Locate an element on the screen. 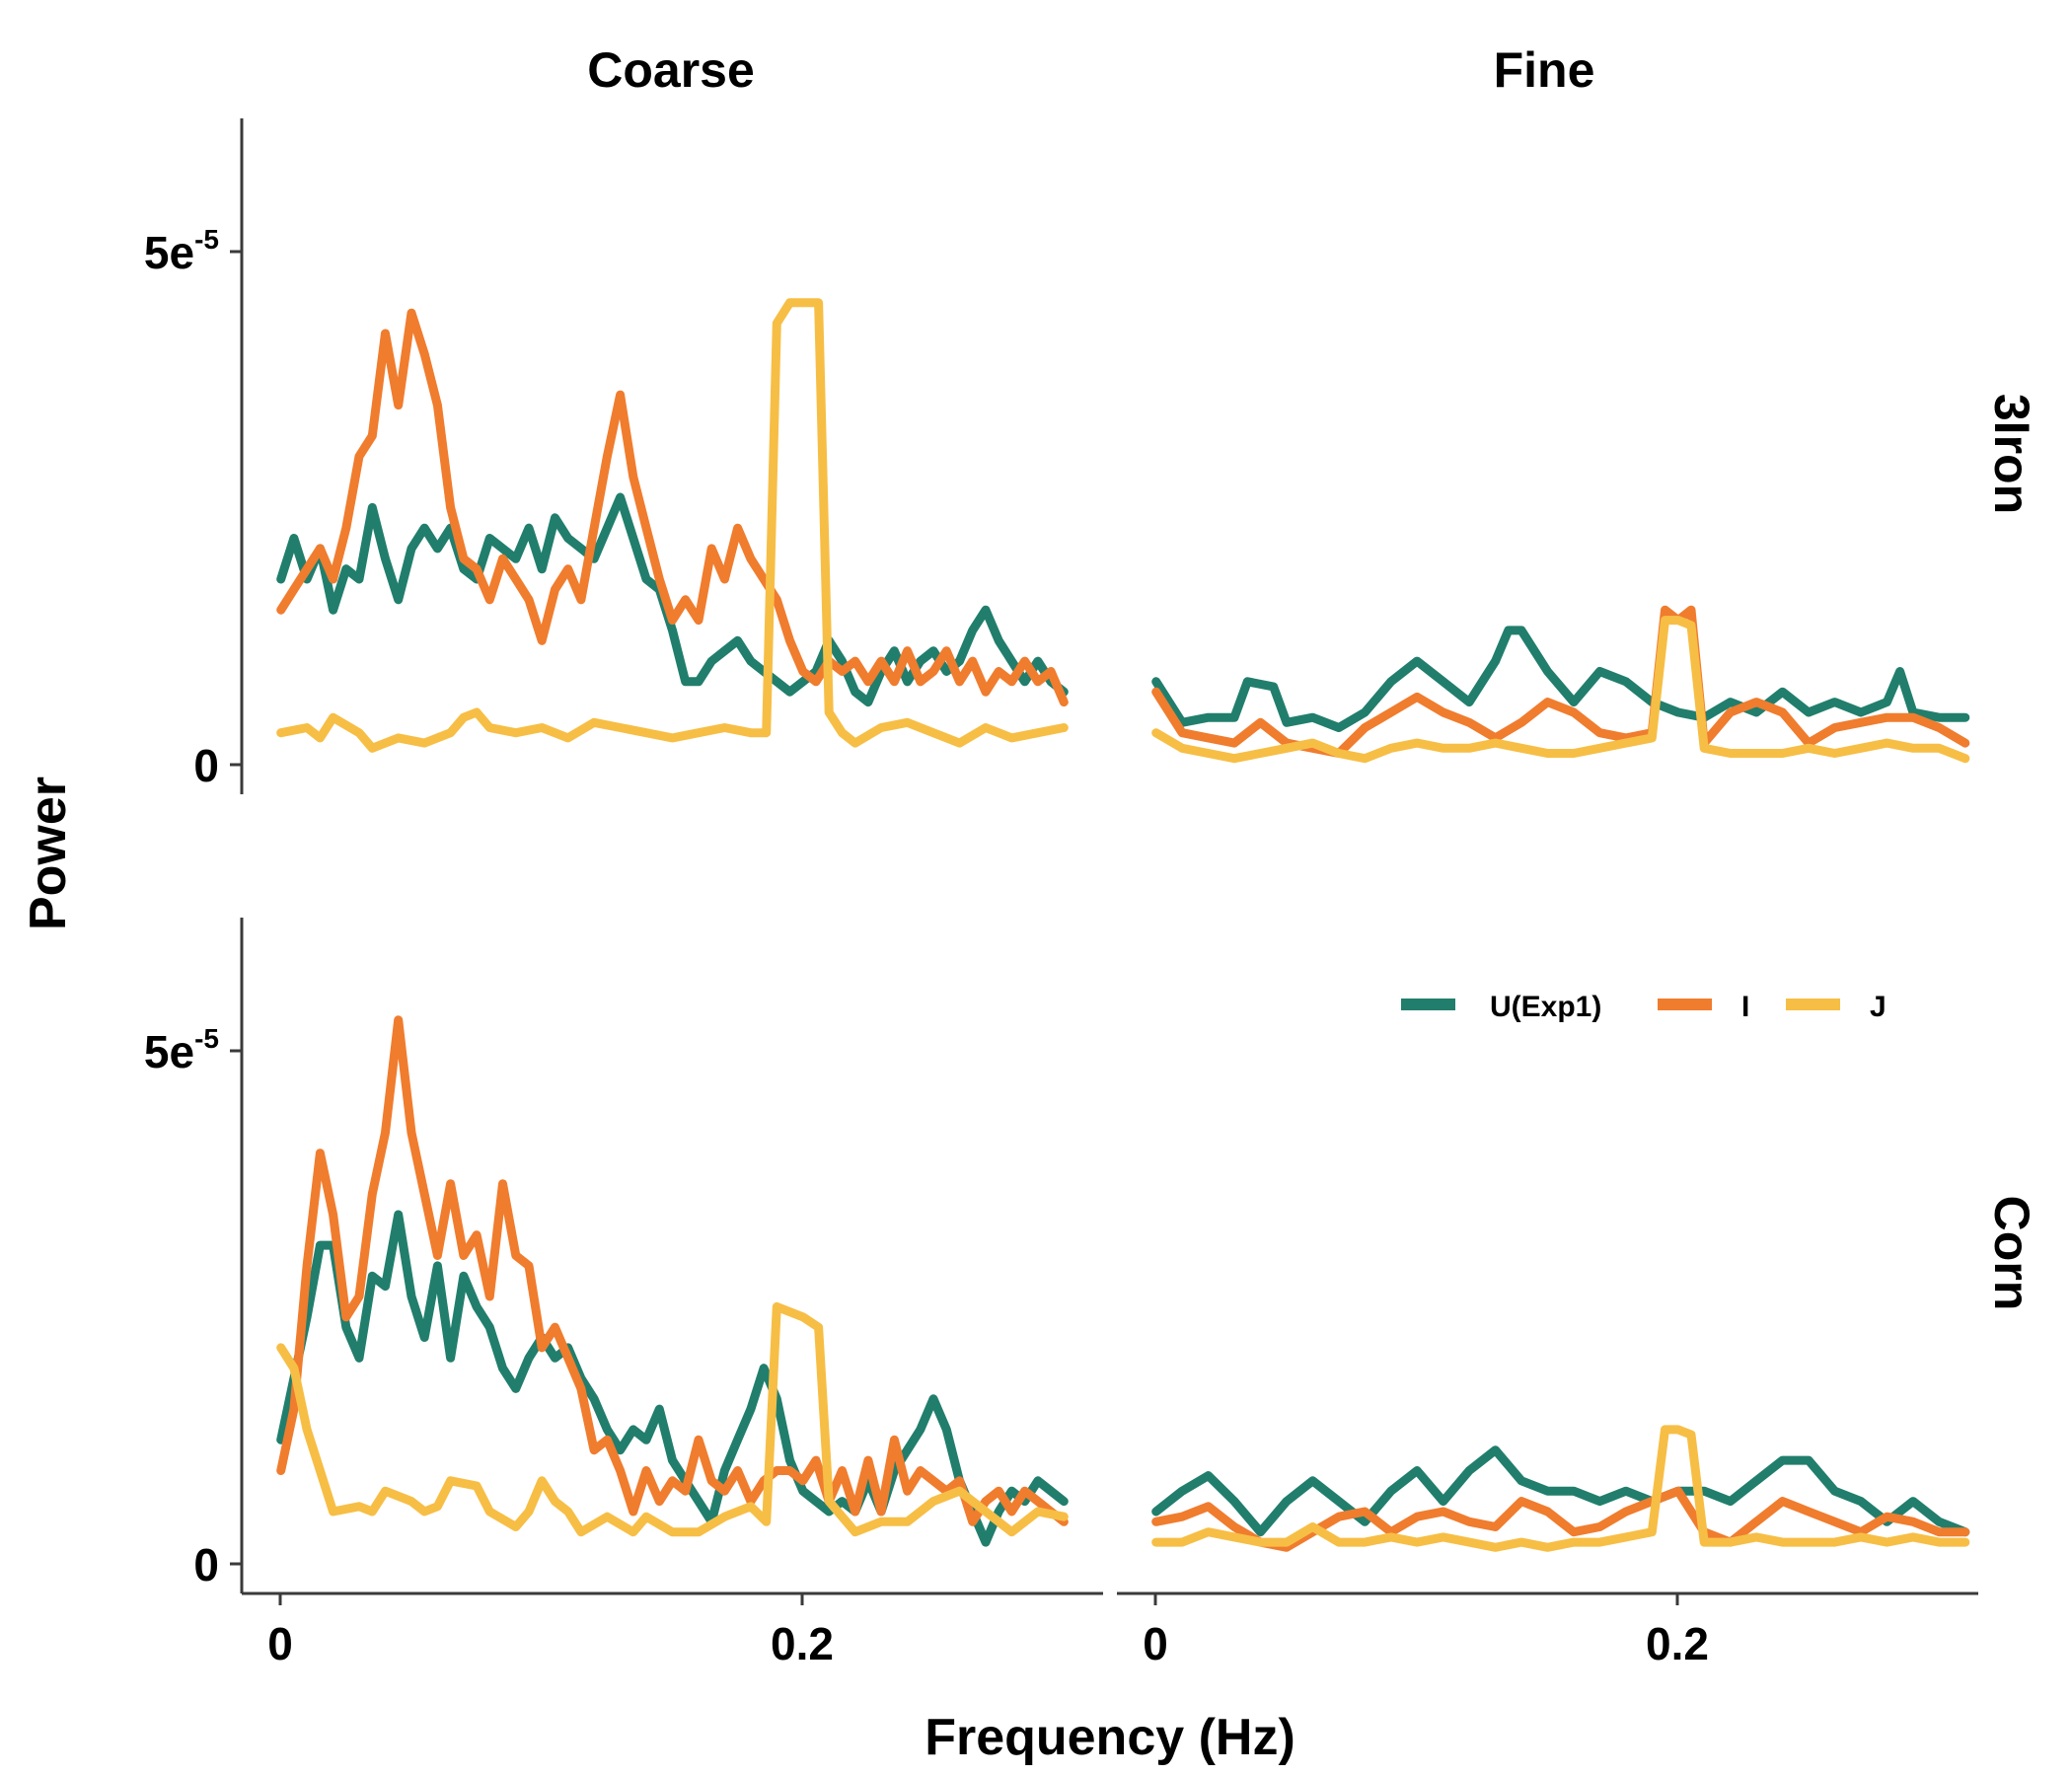 The image size is (2072, 1776). legend-label-j: J is located at coordinates (1879, 1007).